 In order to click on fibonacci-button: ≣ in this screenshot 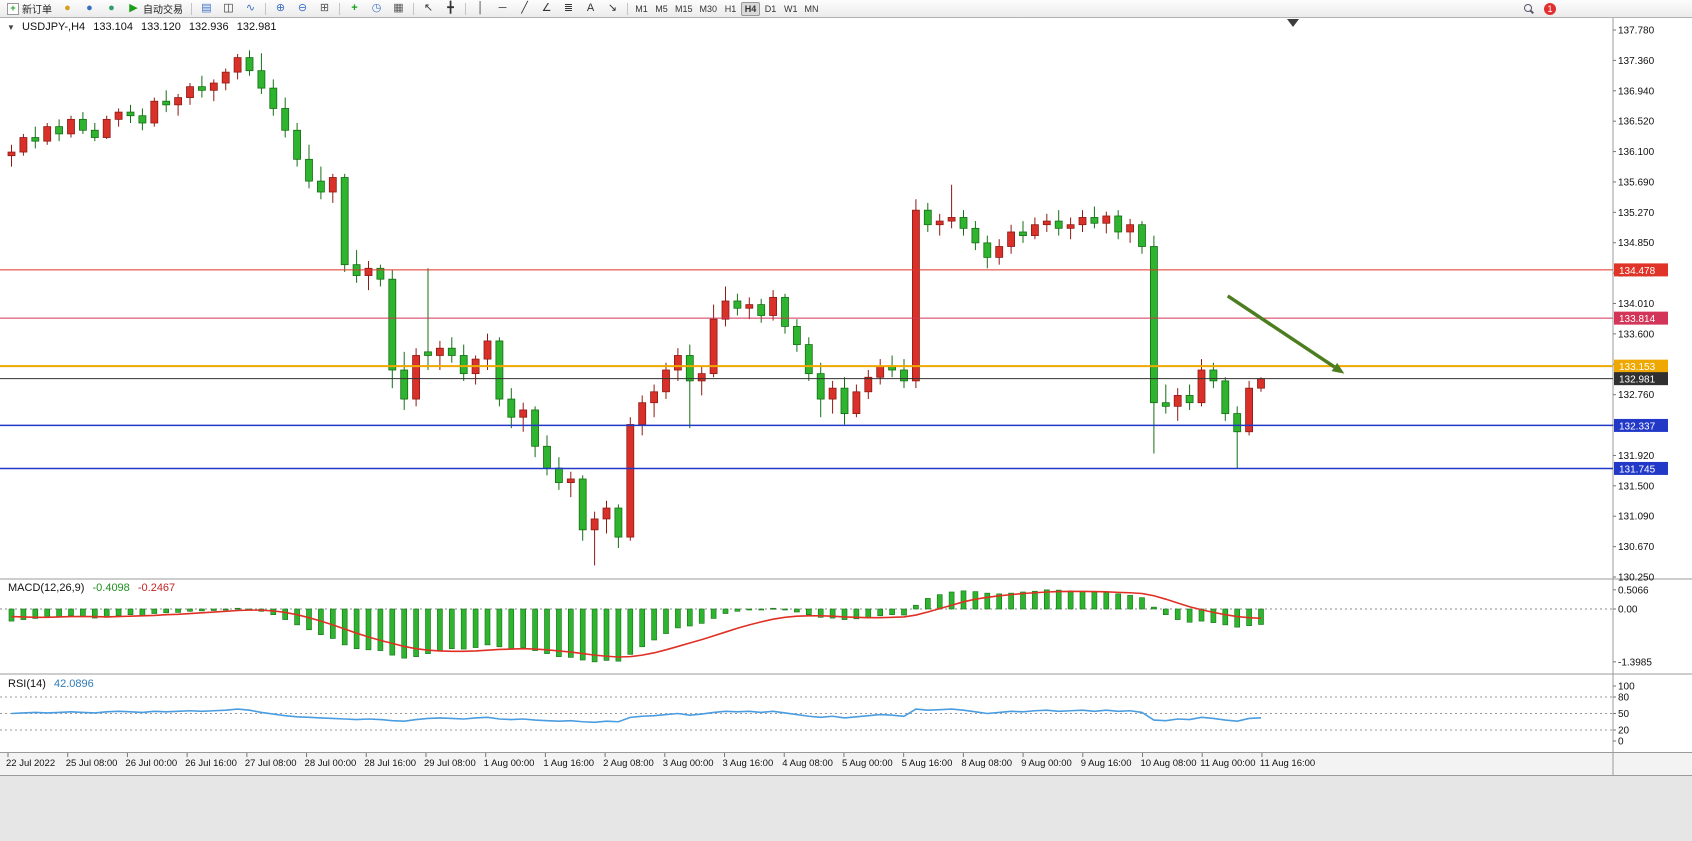, I will do `click(568, 8)`.